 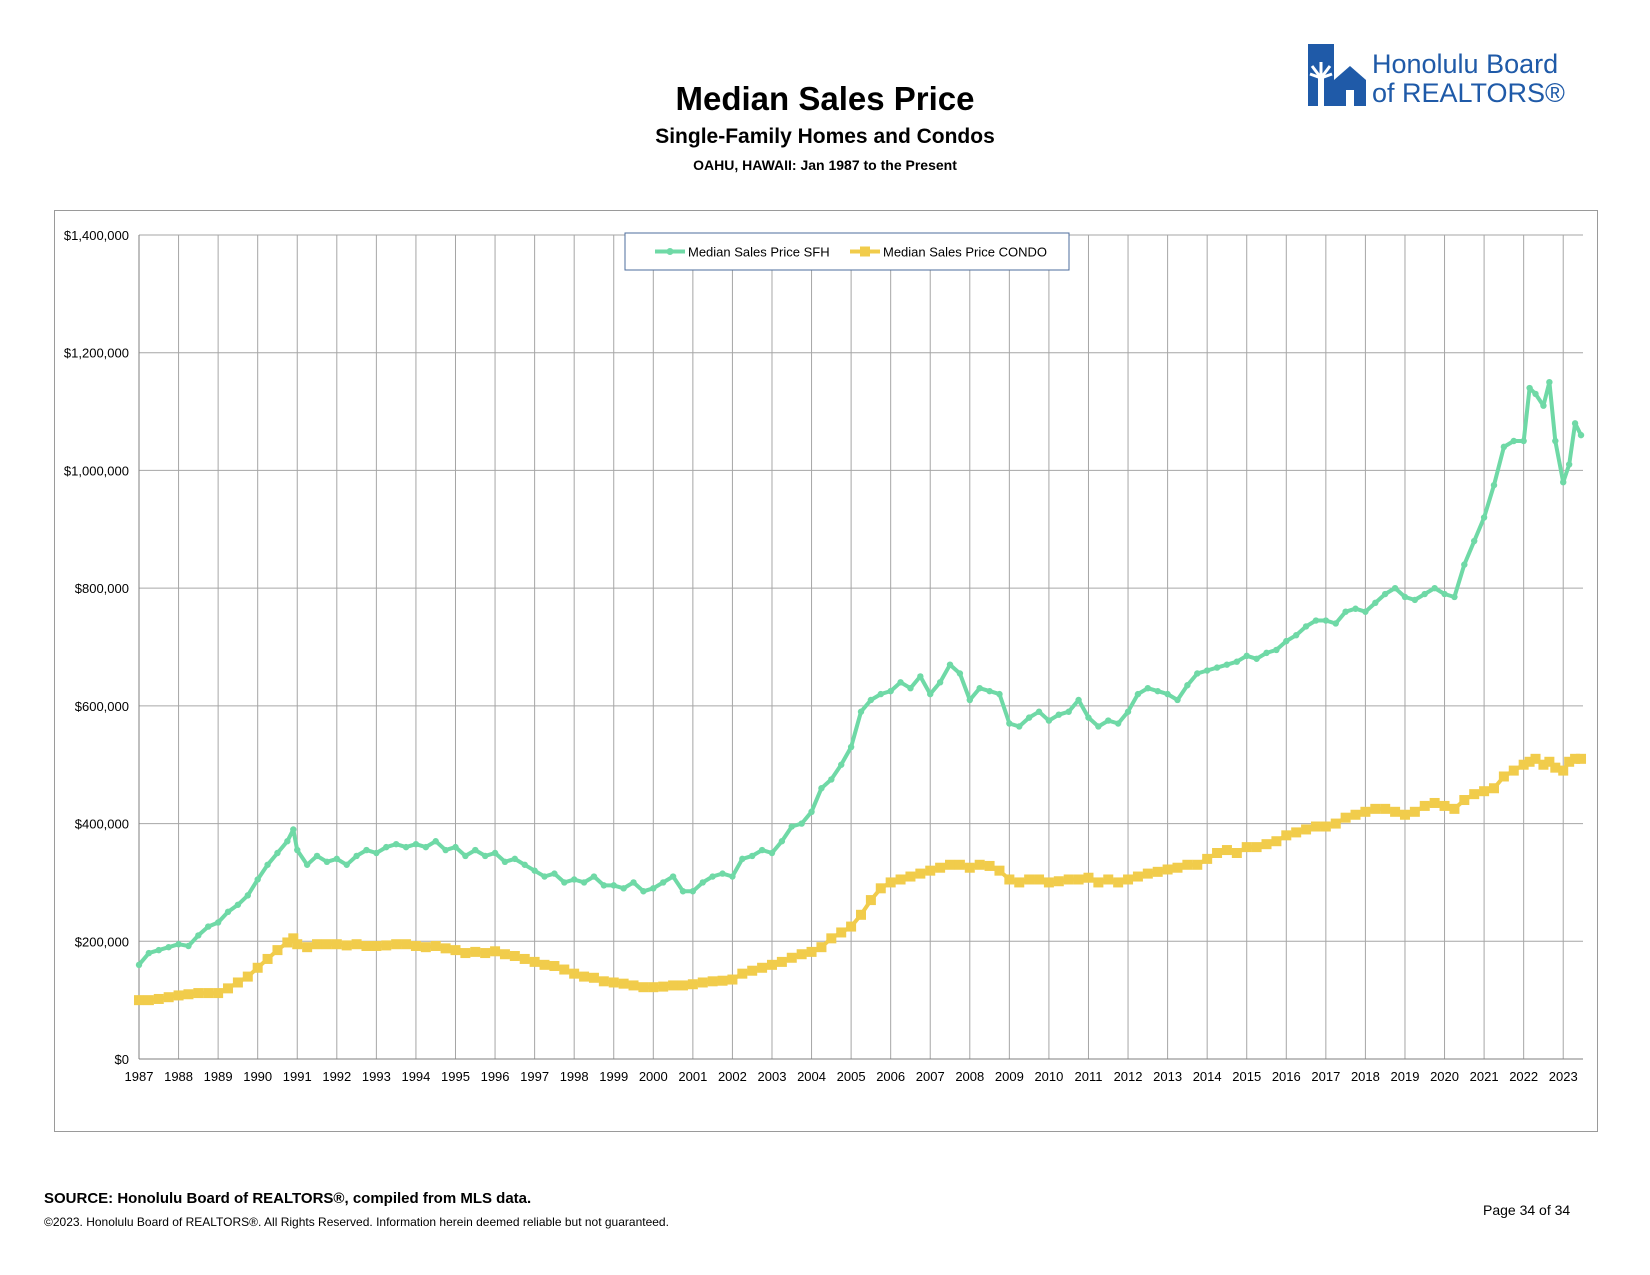 I want to click on x-tick-label: 2002, so click(x=732, y=1076).